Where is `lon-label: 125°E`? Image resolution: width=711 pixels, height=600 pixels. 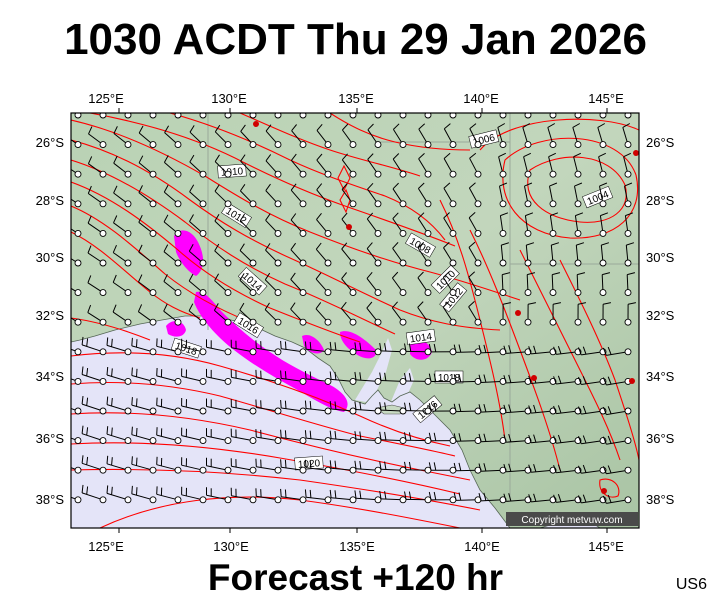 lon-label: 125°E is located at coordinates (106, 98).